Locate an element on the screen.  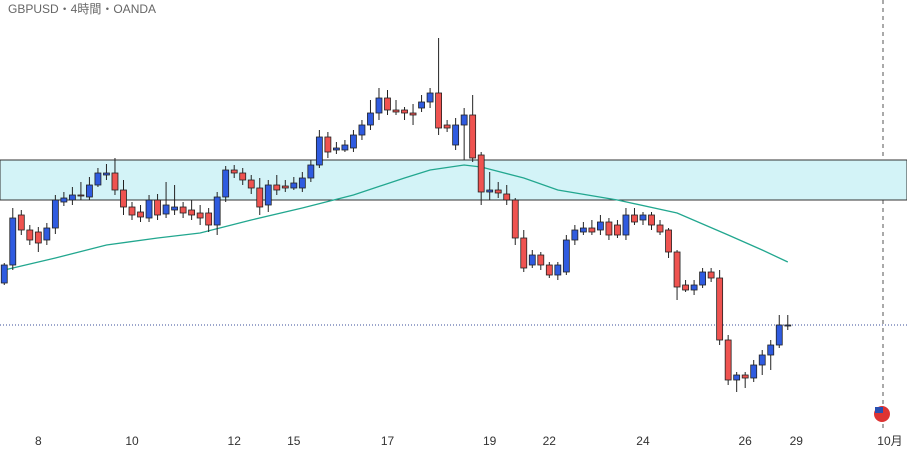
flag-canton is located at coordinates (879, 410).